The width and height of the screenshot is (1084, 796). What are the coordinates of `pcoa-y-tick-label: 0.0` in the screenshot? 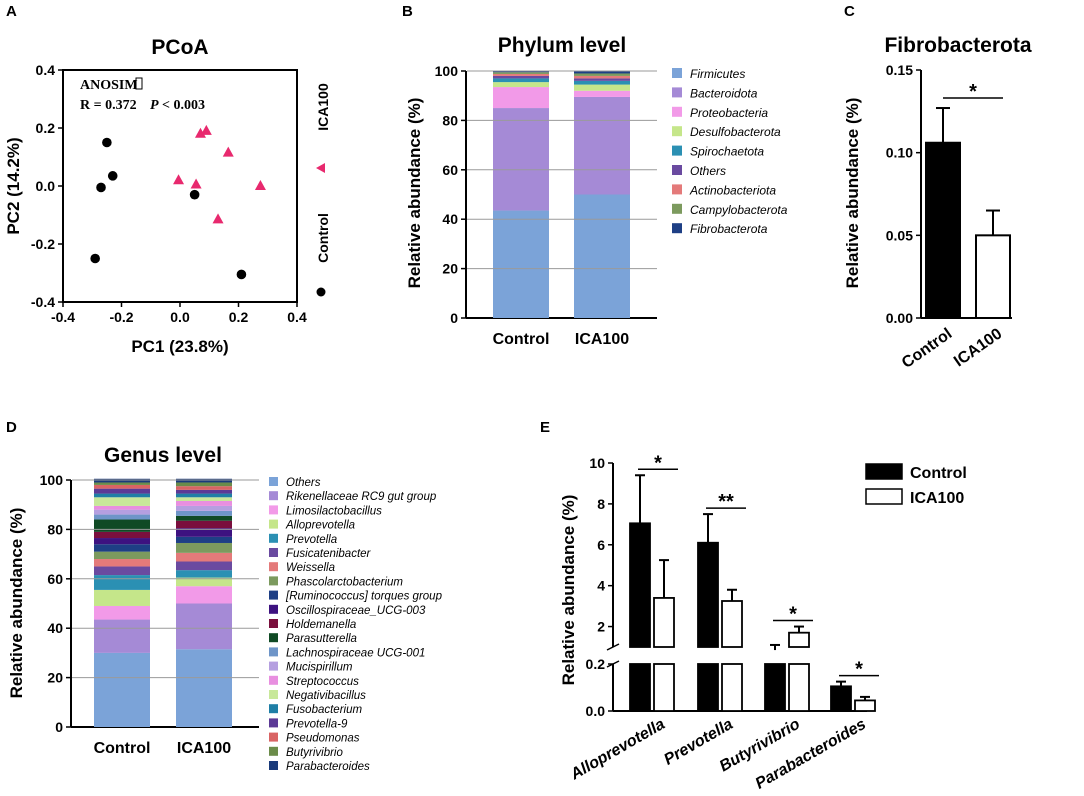 It's located at (46, 186).